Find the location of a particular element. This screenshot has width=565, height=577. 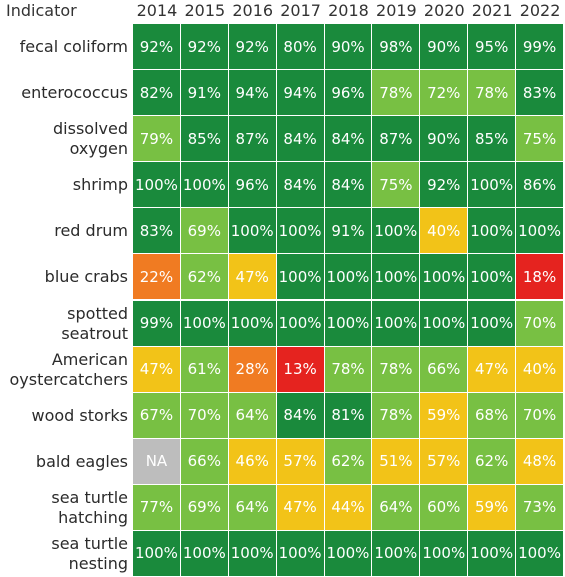

heatmap-cell: 51% is located at coordinates (396, 461).